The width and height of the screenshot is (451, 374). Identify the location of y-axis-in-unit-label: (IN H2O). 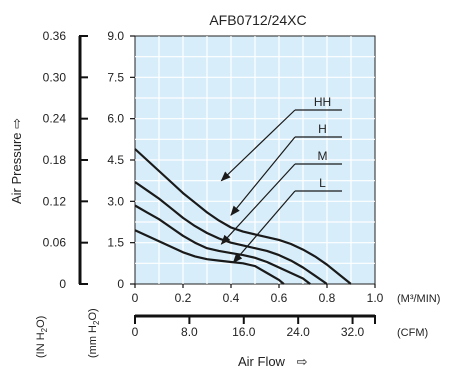
(42, 337).